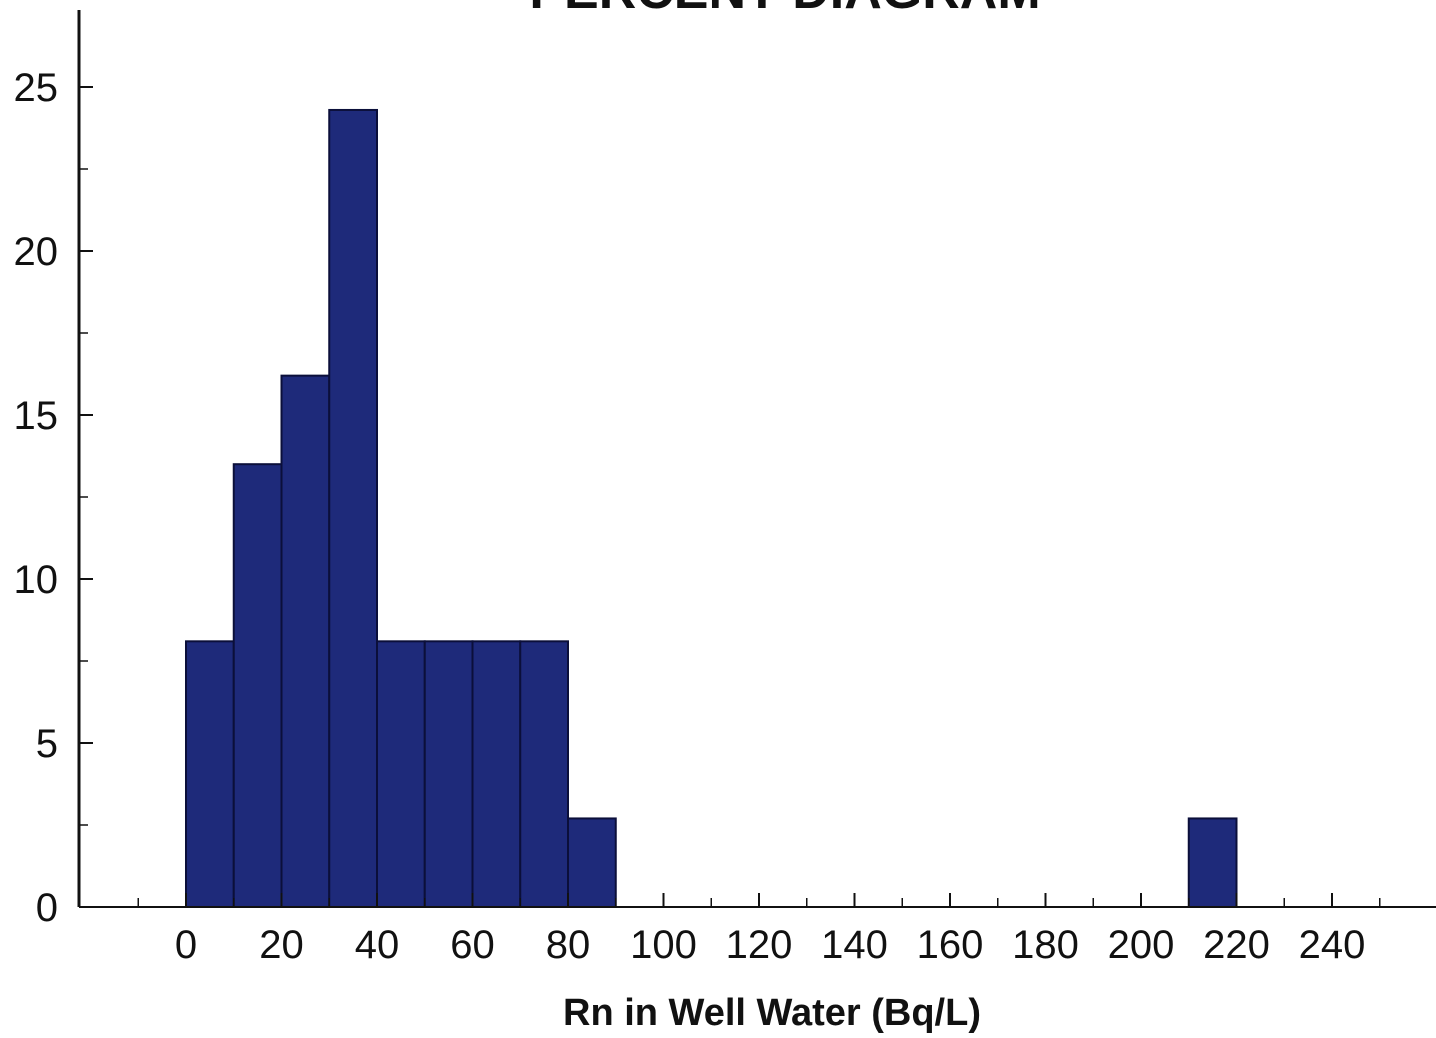 The height and width of the screenshot is (1038, 1436). I want to click on x-tick-label: 0, so click(186, 945).